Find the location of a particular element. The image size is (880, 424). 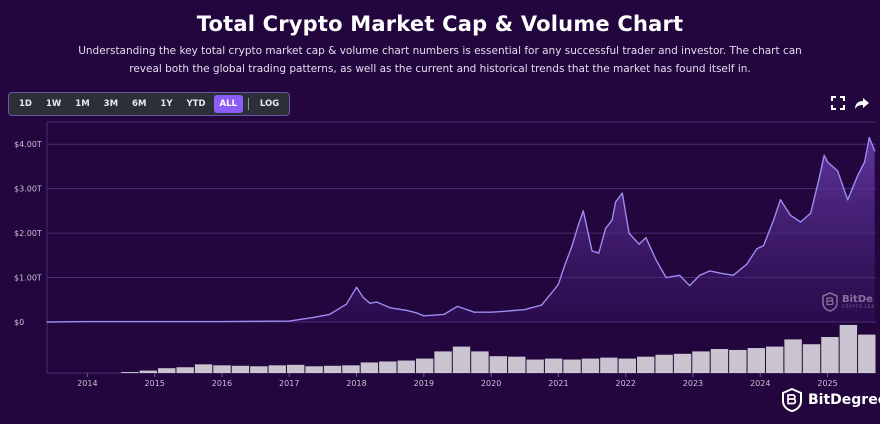

x-tick-label: 2016 is located at coordinates (222, 383).